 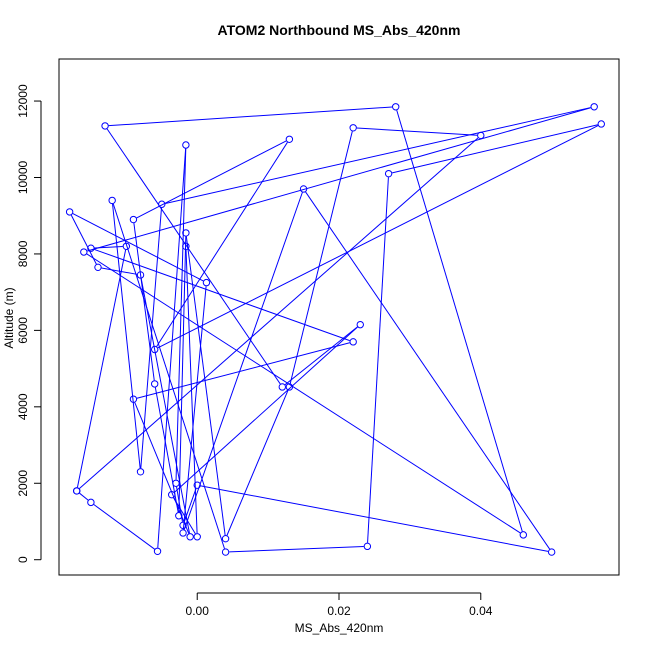 I want to click on y-tick-label: 4000, so click(x=23, y=406).